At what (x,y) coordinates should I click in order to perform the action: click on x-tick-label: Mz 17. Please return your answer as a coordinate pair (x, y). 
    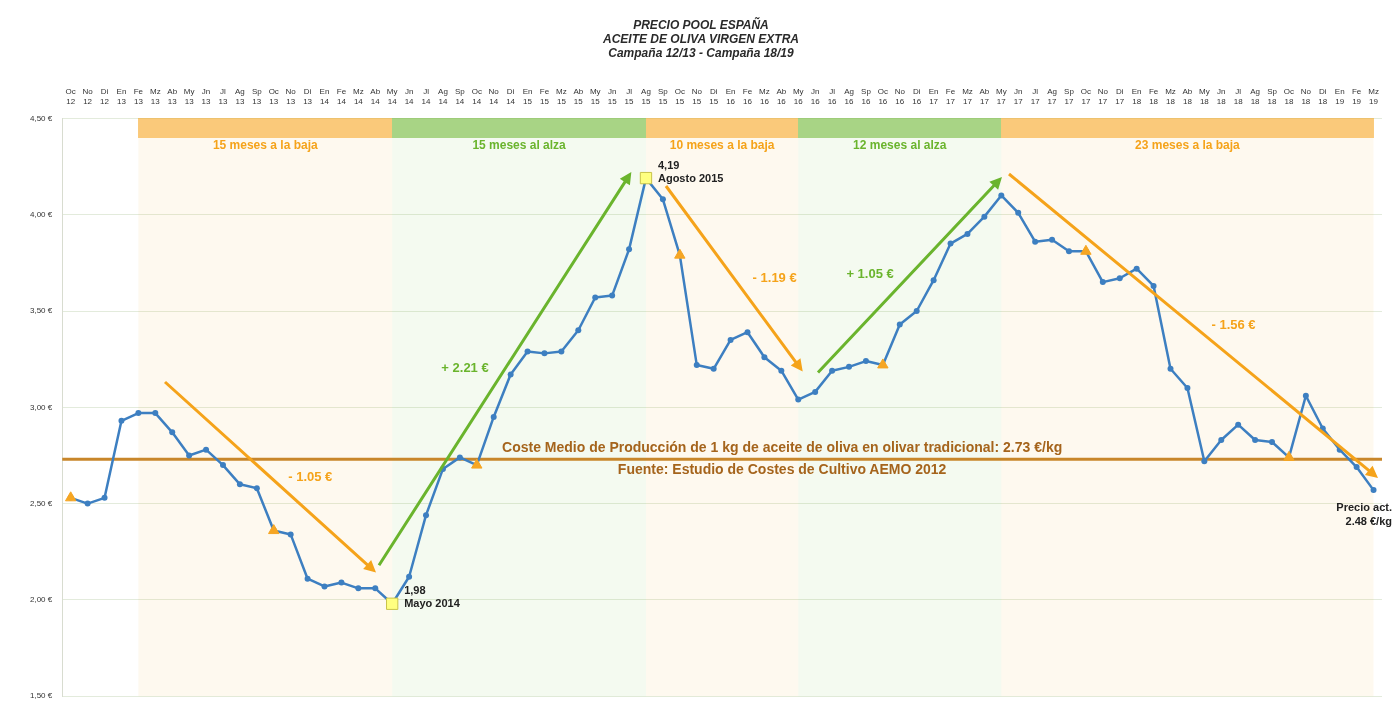
    Looking at the image, I should click on (967, 96).